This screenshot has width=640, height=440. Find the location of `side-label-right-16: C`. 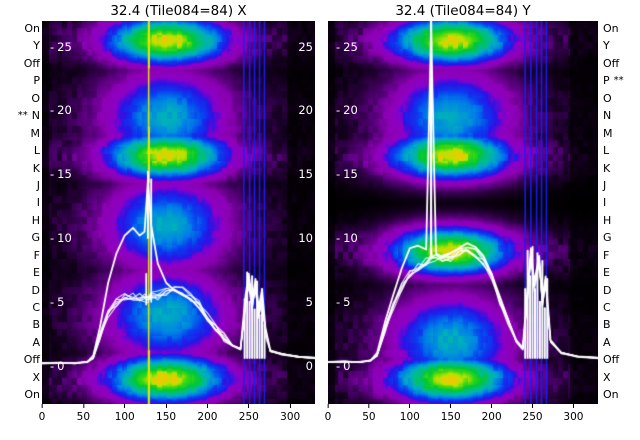

side-label-right-16: C is located at coordinates (607, 308).